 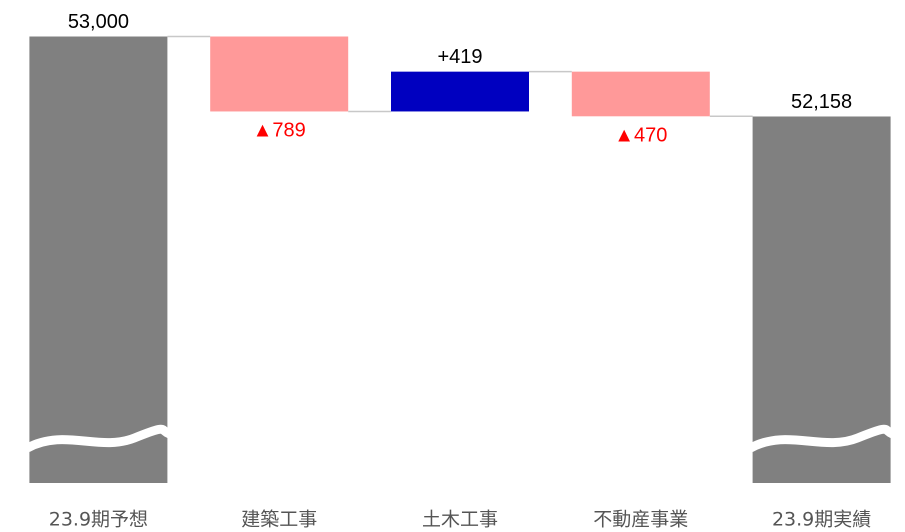 I want to click on value-label: 52,158, so click(x=821, y=102).